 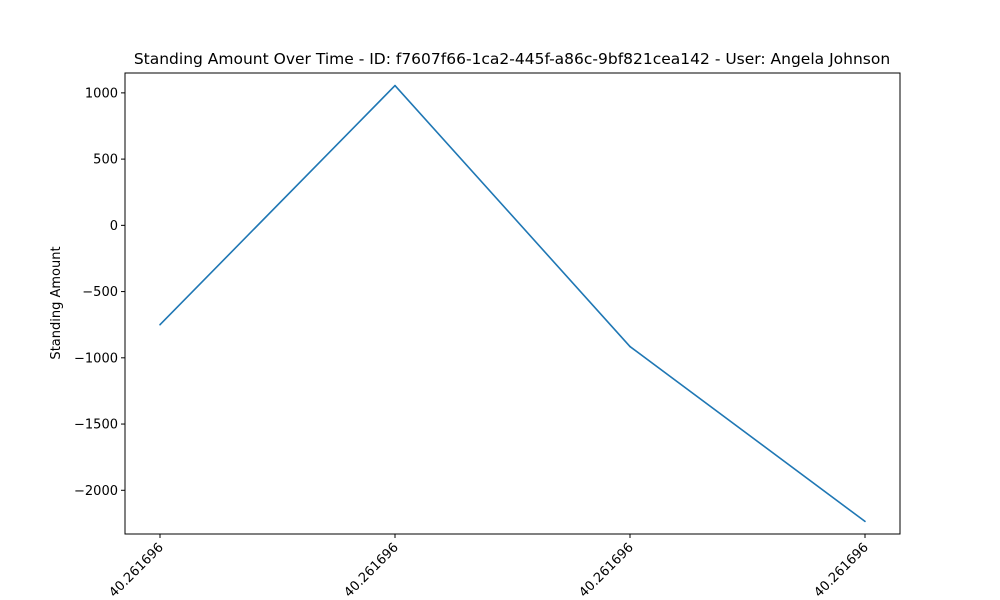 What do you see at coordinates (105, 160) in the screenshot?
I see `y-tick-label: 500` at bounding box center [105, 160].